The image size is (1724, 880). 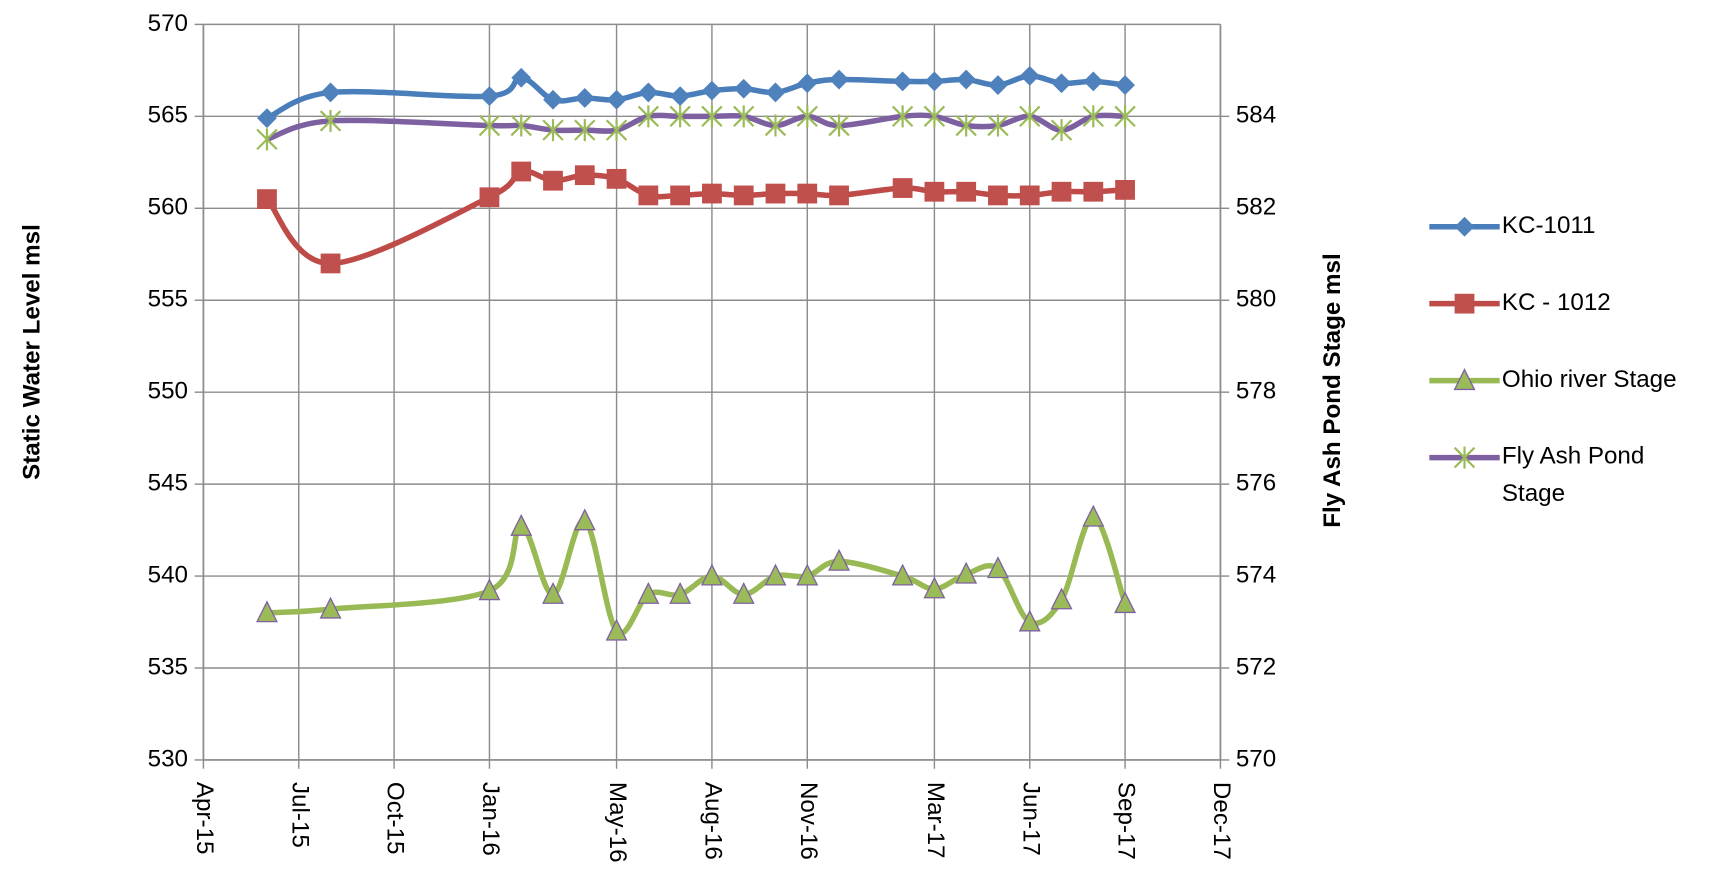 What do you see at coordinates (695, 217) in the screenshot?
I see `series-line` at bounding box center [695, 217].